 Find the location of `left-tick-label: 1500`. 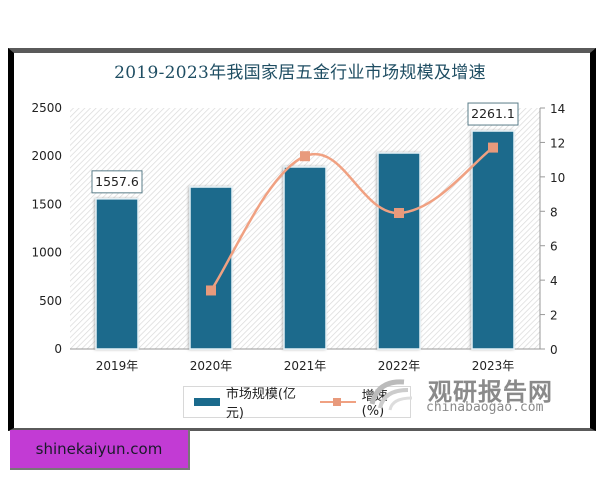

left-tick-label: 1500 is located at coordinates (46, 204).